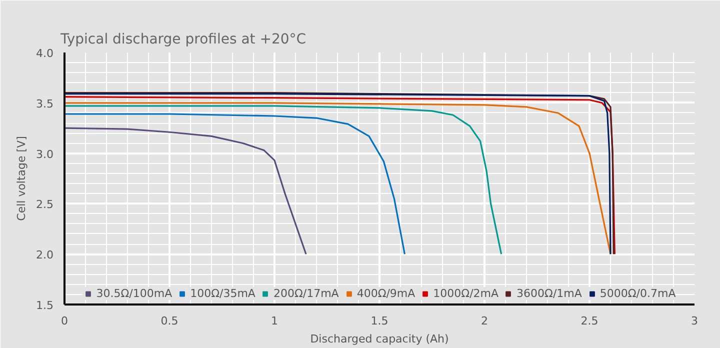  I want to click on x-axis-title: Discharged capacity (Ah), so click(379, 339).